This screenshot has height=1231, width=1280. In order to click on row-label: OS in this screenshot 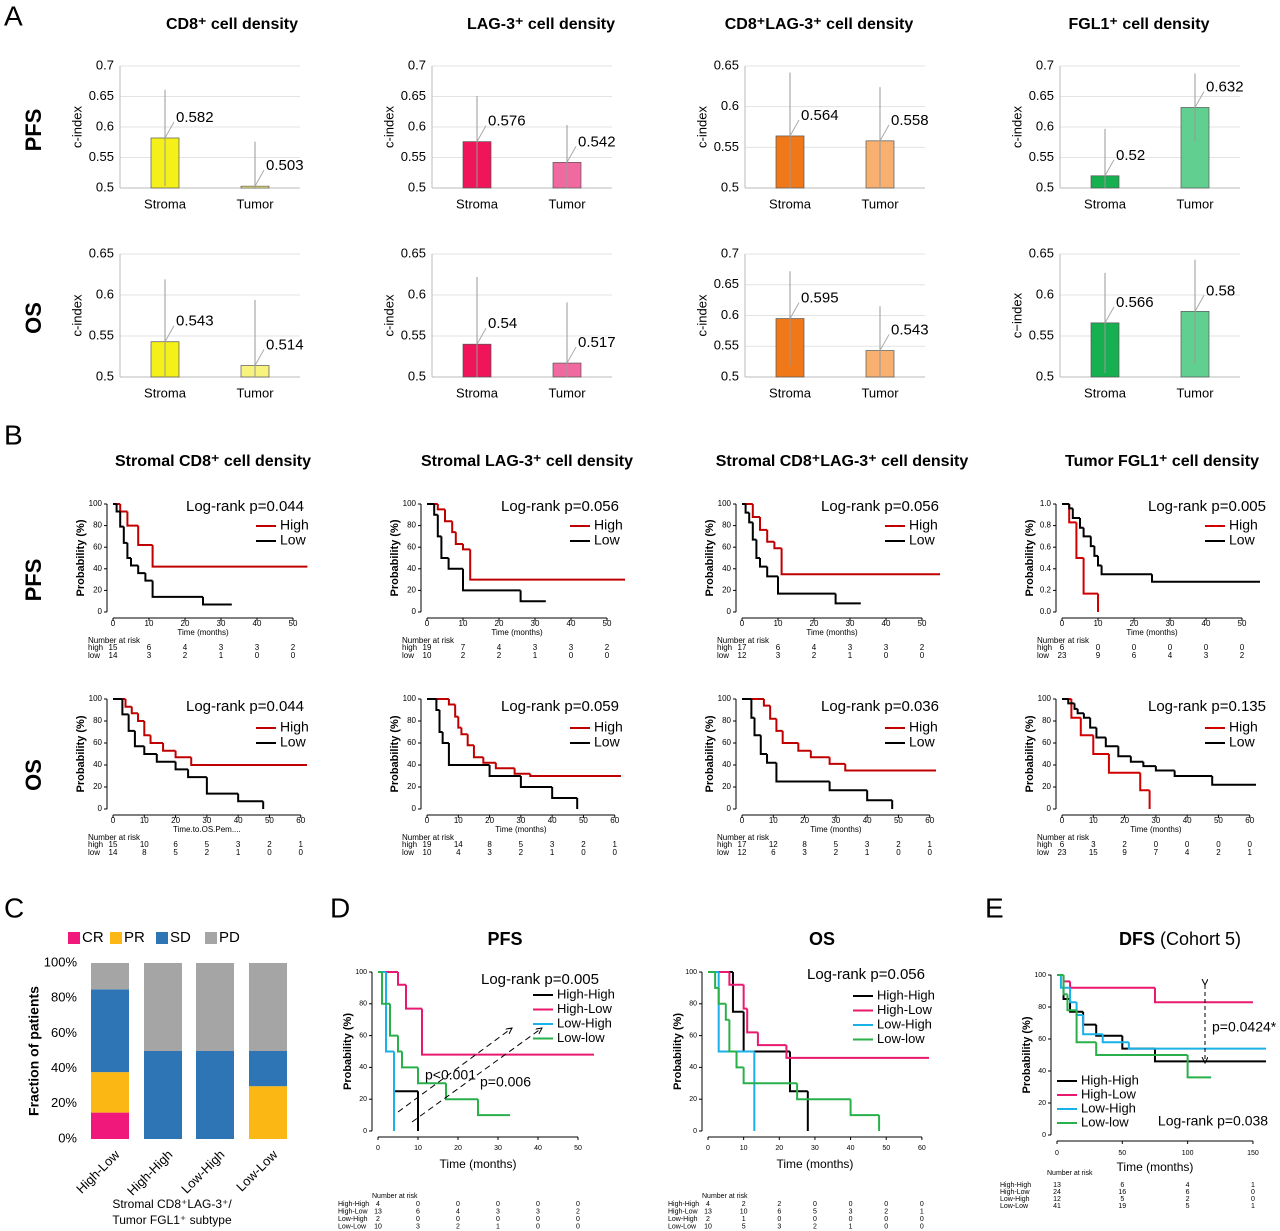, I will do `click(33, 318)`.